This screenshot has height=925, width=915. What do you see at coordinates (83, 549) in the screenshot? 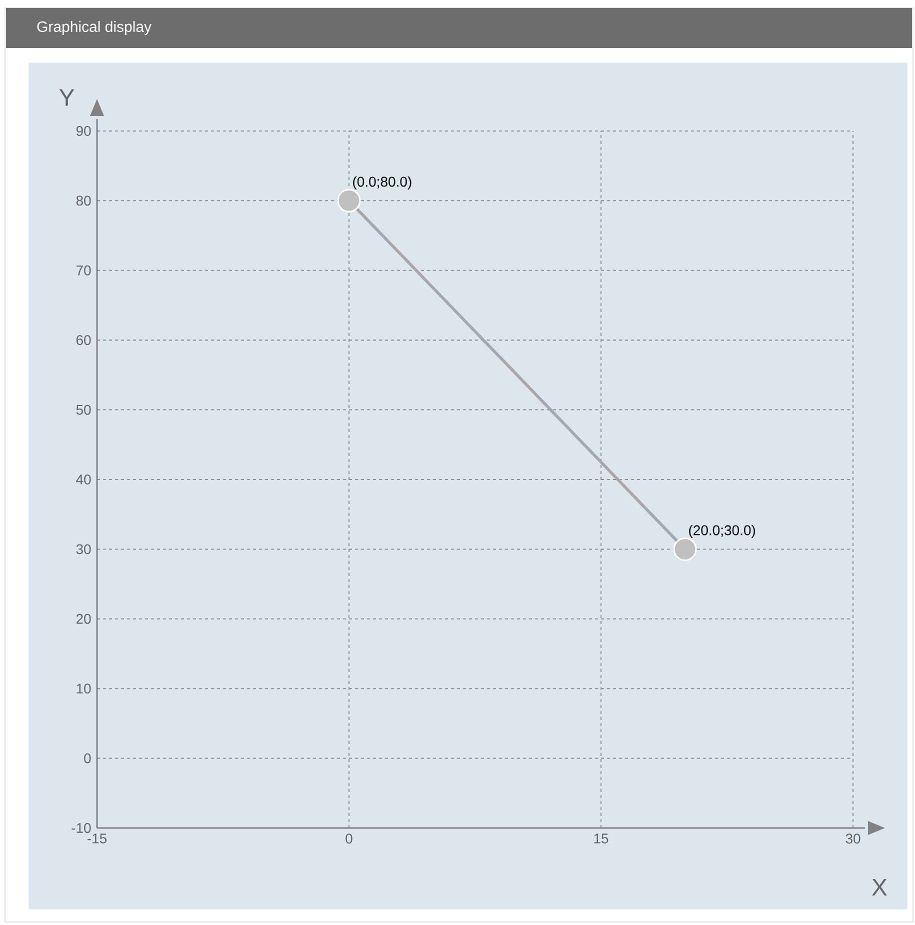
I see `y-tick-label: 30` at bounding box center [83, 549].